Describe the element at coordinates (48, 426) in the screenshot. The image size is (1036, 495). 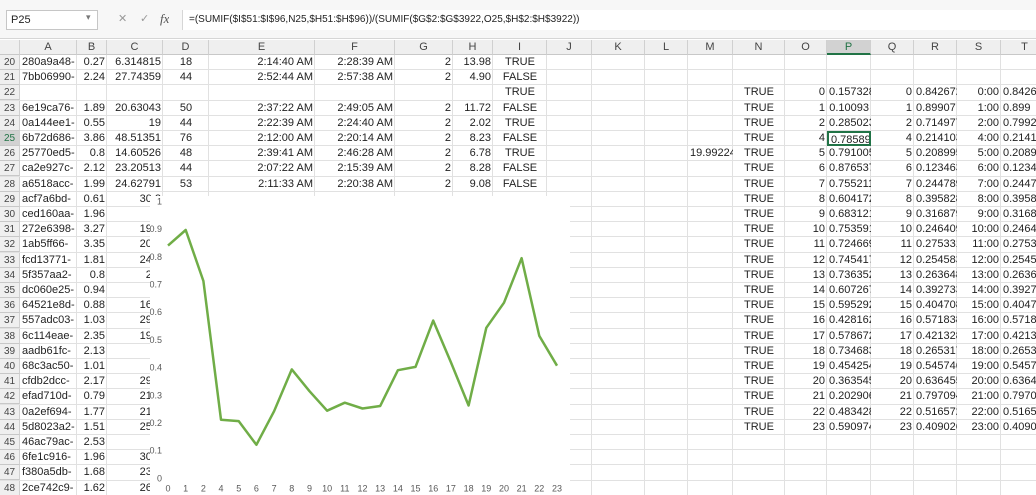
I see `cell: 5d8023a2-` at that location.